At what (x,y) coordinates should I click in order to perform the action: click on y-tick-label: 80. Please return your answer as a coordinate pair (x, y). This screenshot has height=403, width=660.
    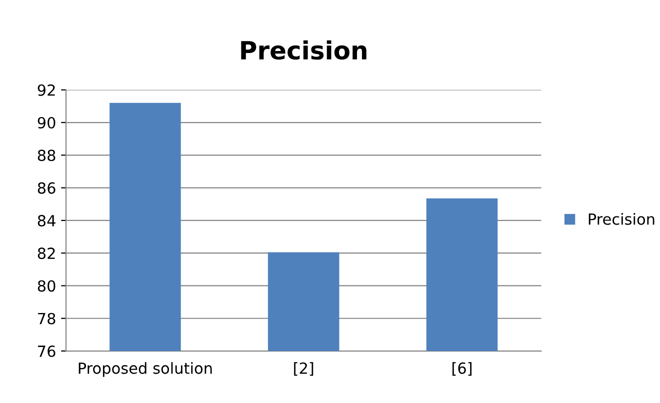
    Looking at the image, I should click on (47, 286).